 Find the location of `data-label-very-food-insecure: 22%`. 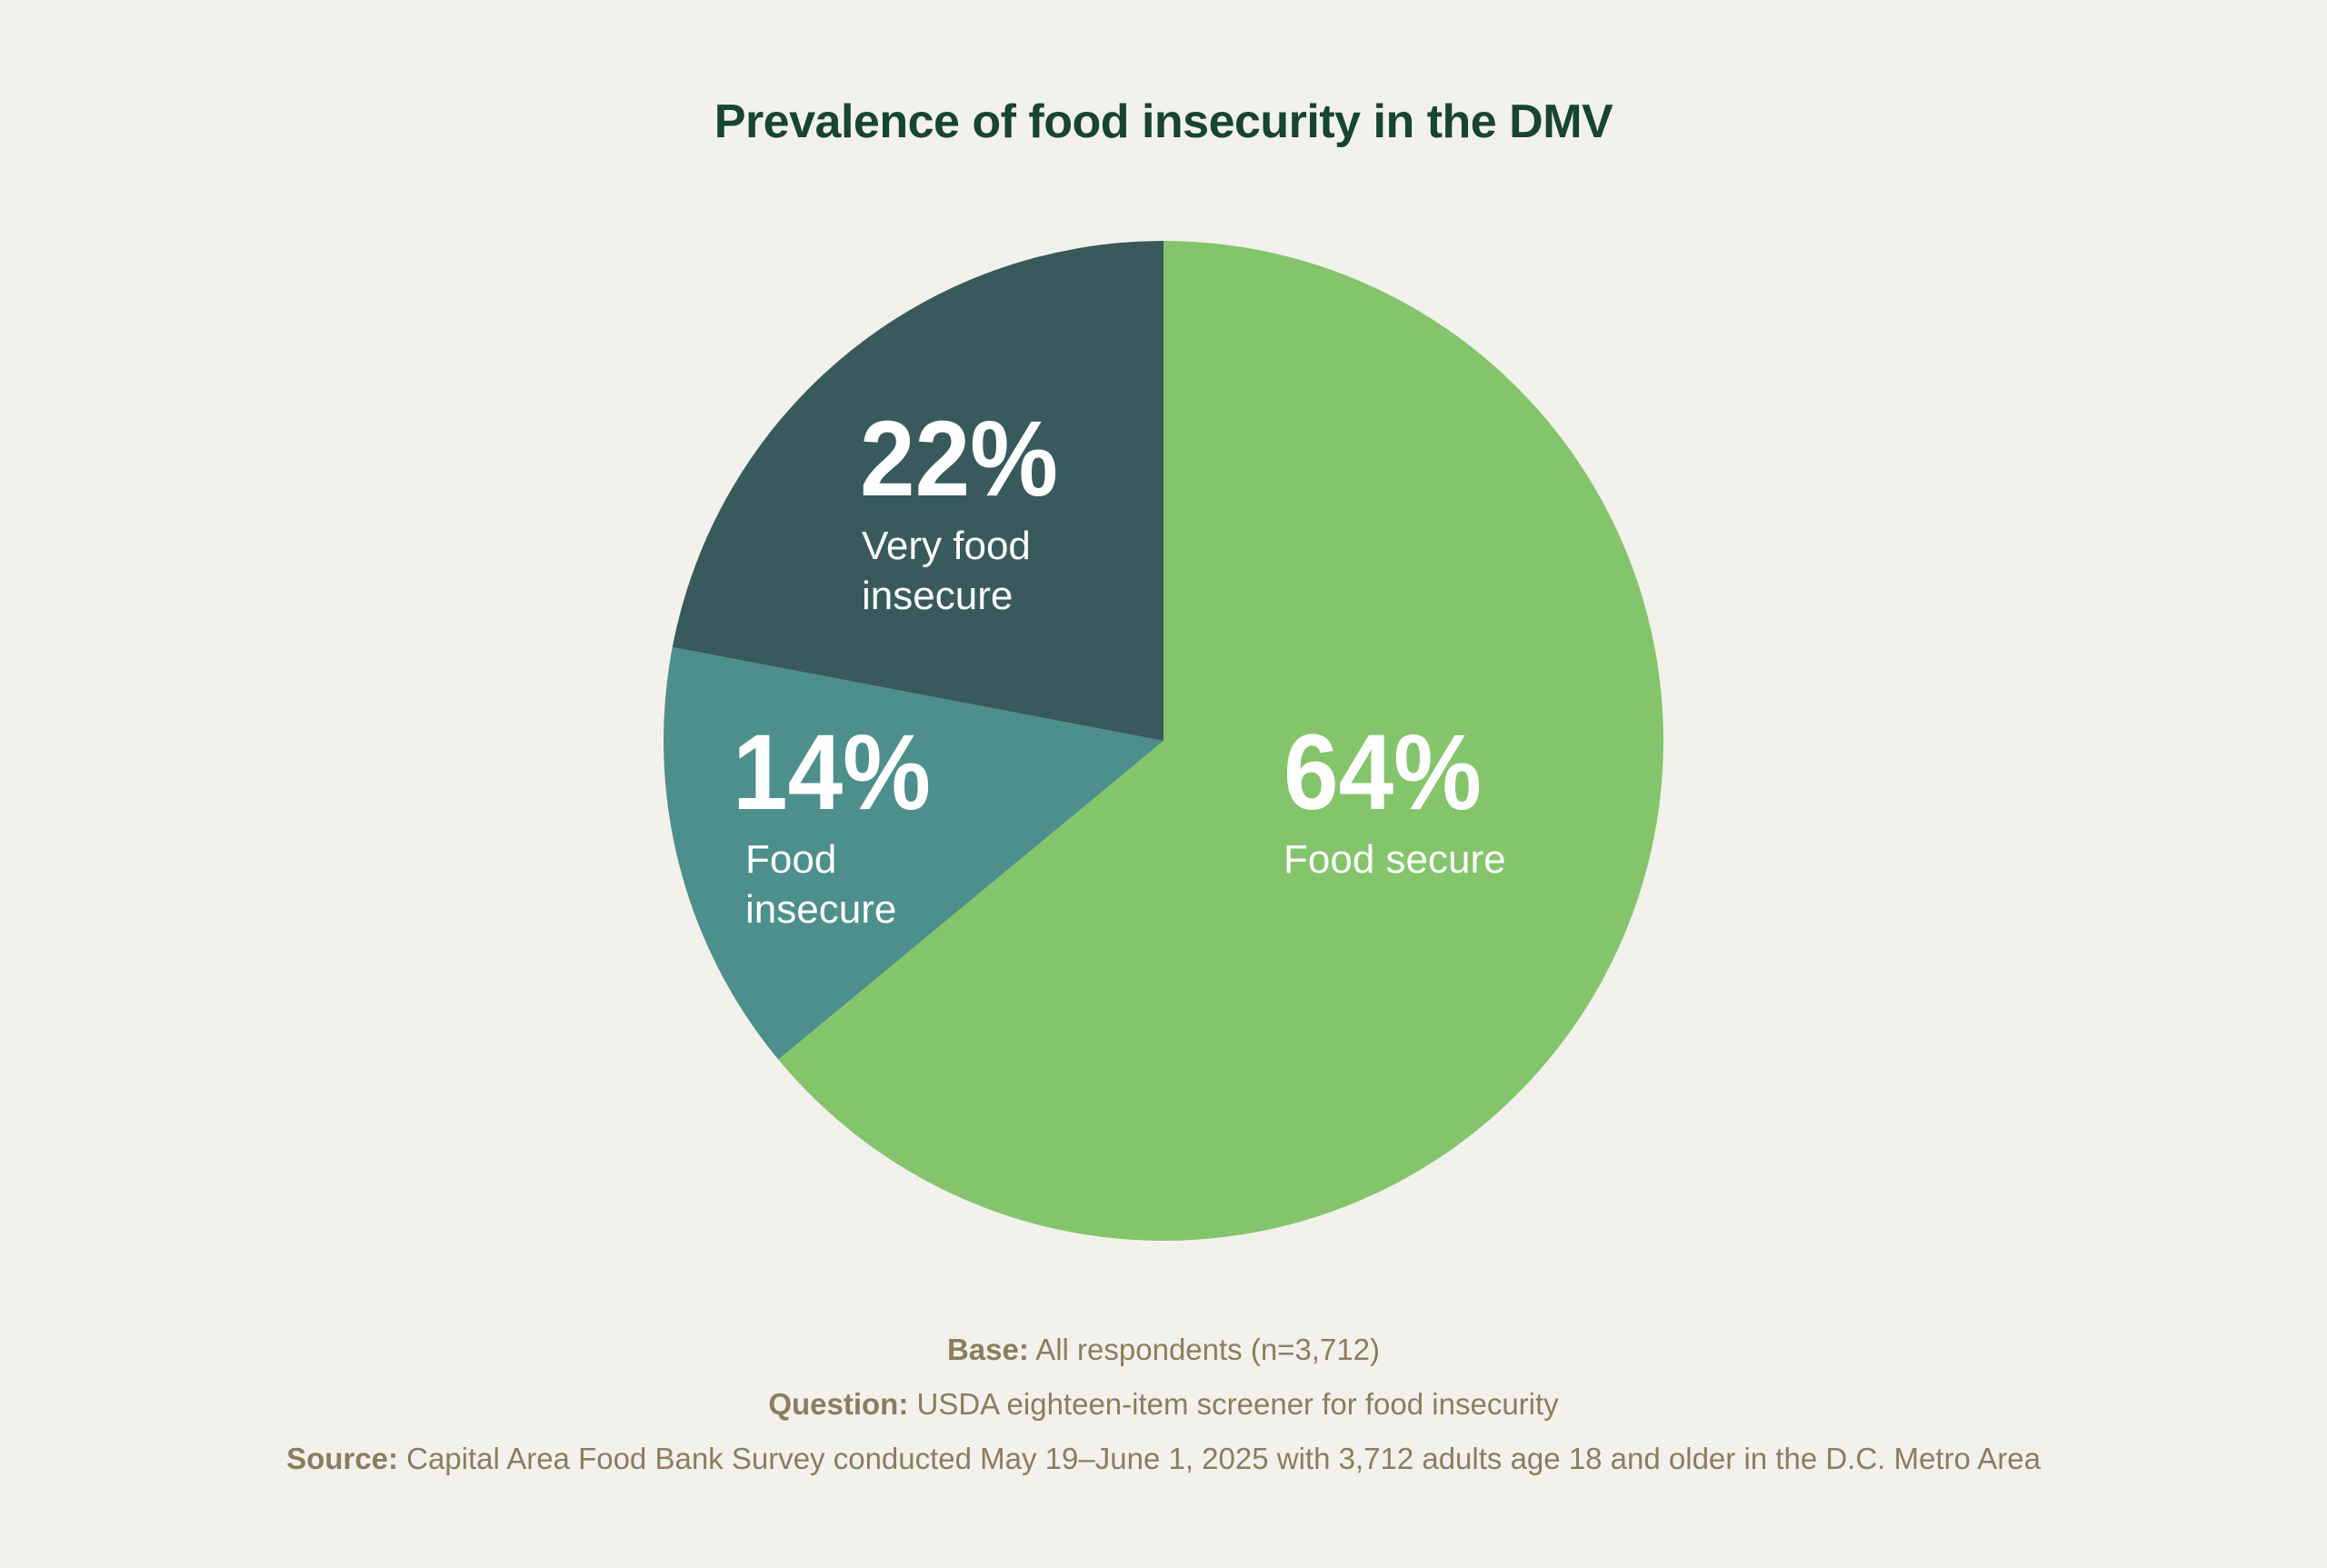

data-label-very-food-insecure: 22% is located at coordinates (959, 459).